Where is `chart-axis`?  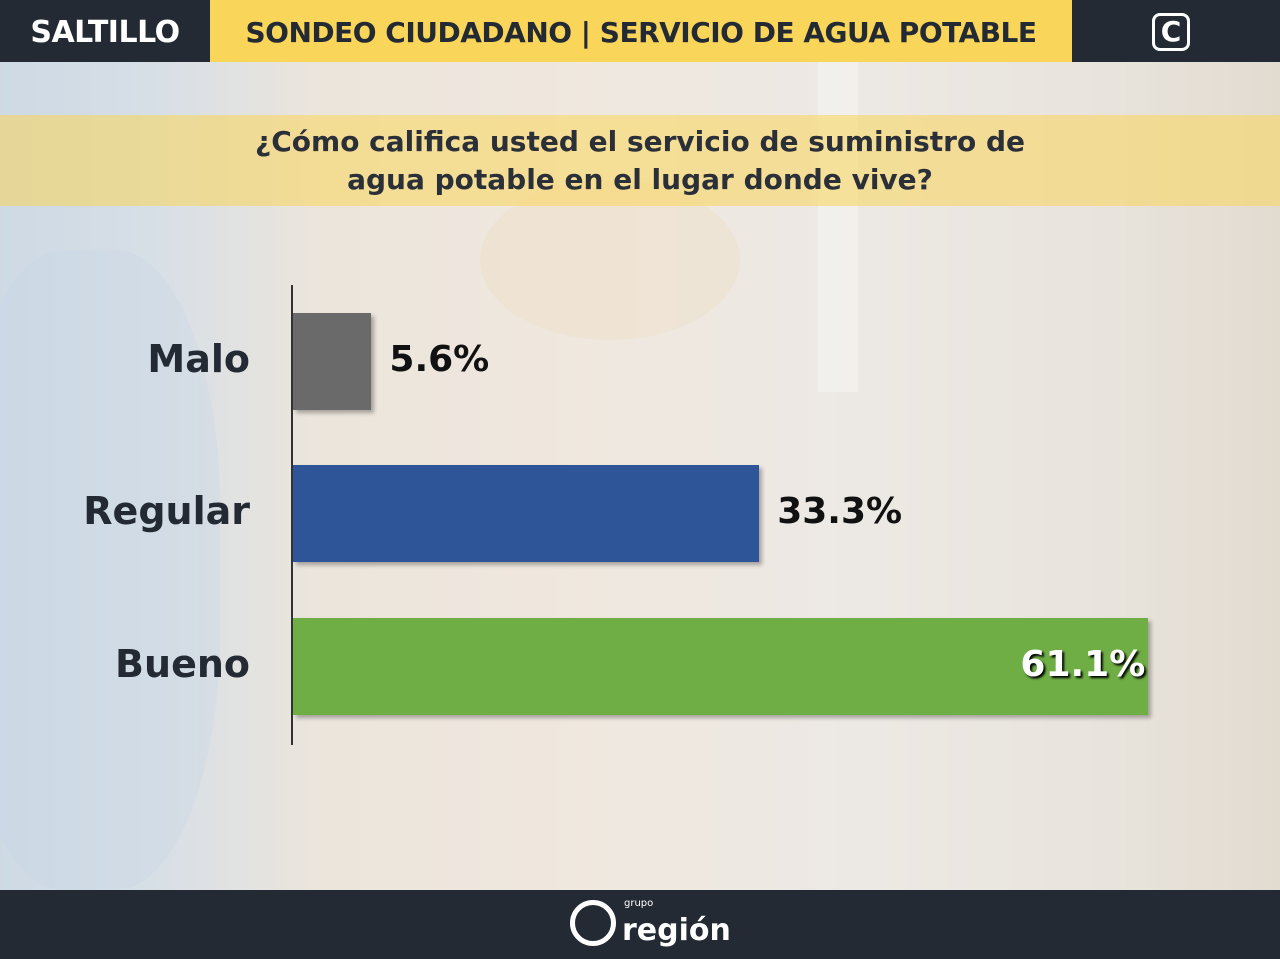
chart-axis is located at coordinates (292, 515).